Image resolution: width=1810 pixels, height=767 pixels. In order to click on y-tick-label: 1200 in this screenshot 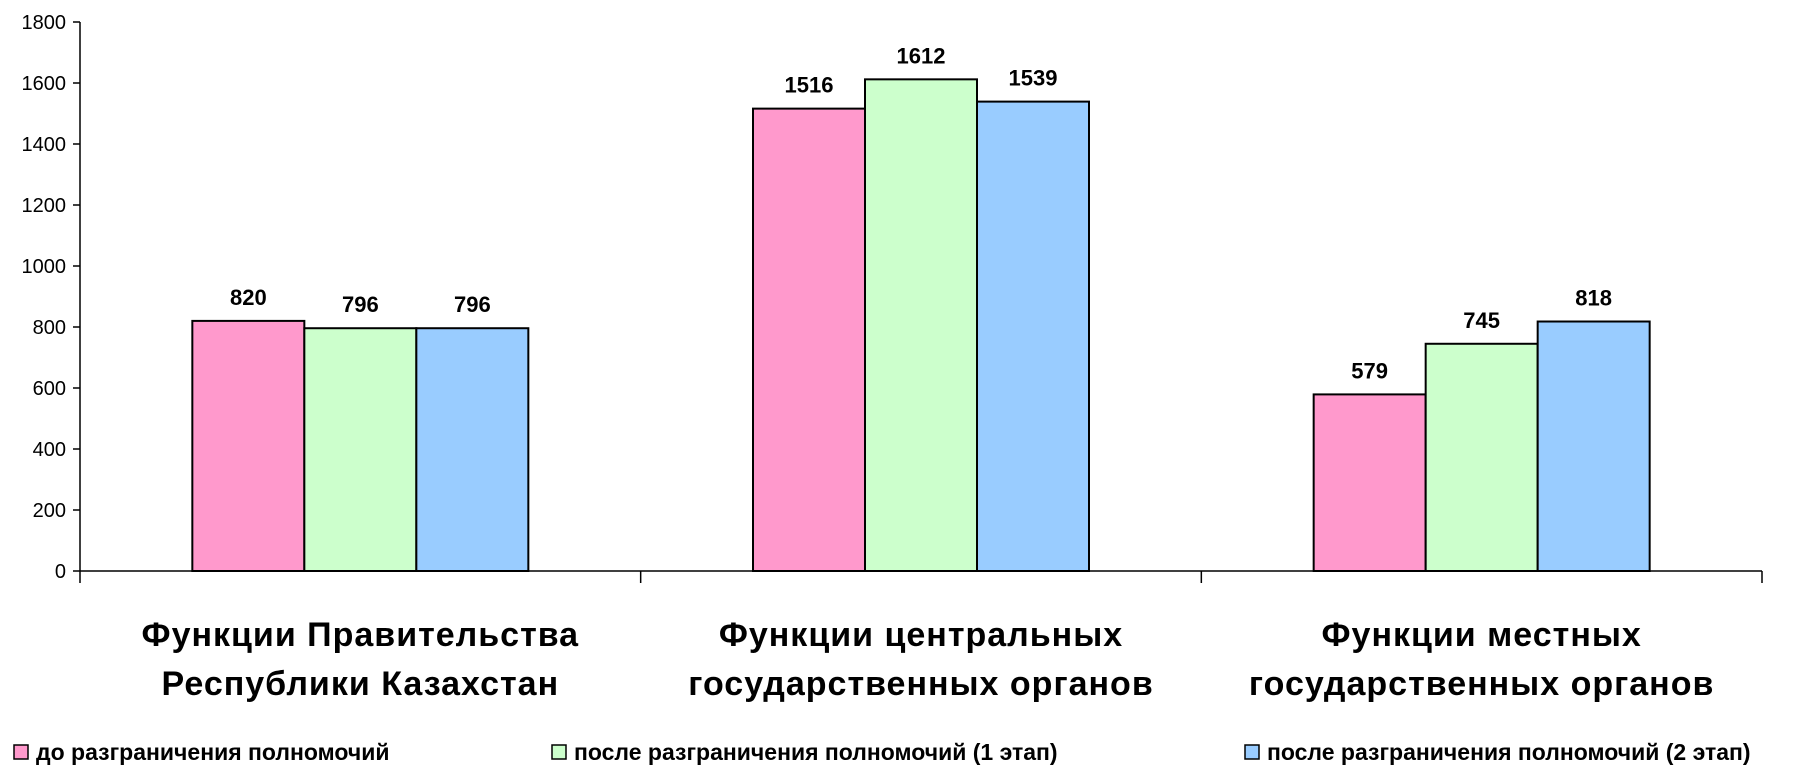, I will do `click(44, 206)`.